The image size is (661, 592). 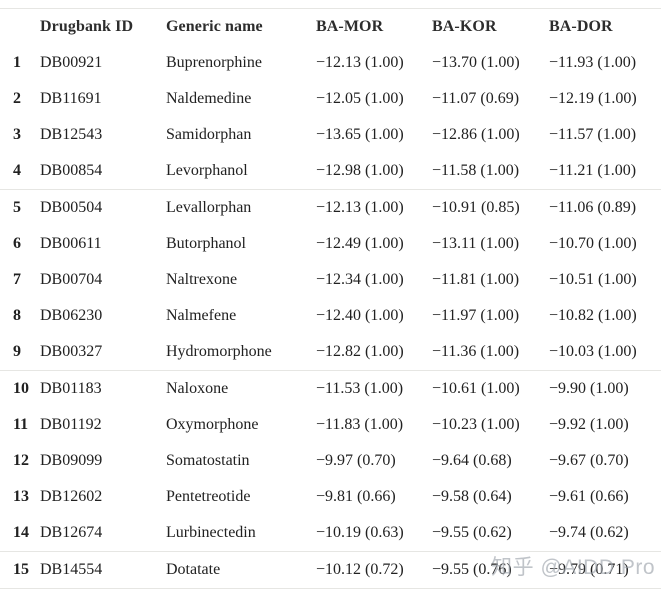 What do you see at coordinates (356, 496) in the screenshot?
I see `ba-mor-cell: −9.81 (0.66)` at bounding box center [356, 496].